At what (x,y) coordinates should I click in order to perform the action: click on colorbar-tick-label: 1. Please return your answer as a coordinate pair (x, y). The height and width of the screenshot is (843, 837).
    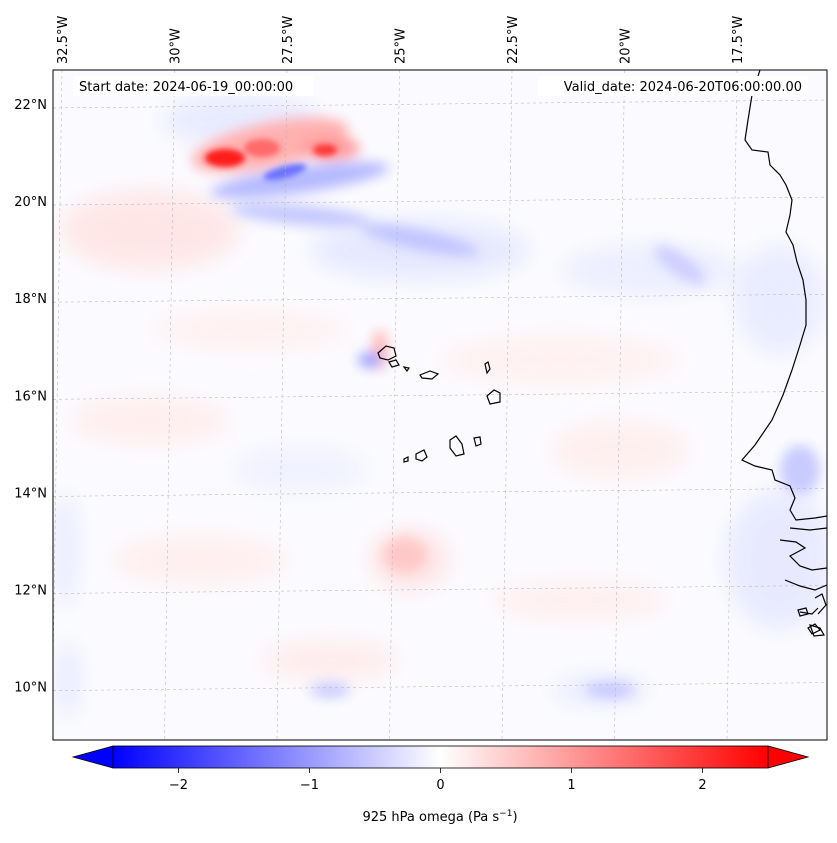
    Looking at the image, I should click on (571, 785).